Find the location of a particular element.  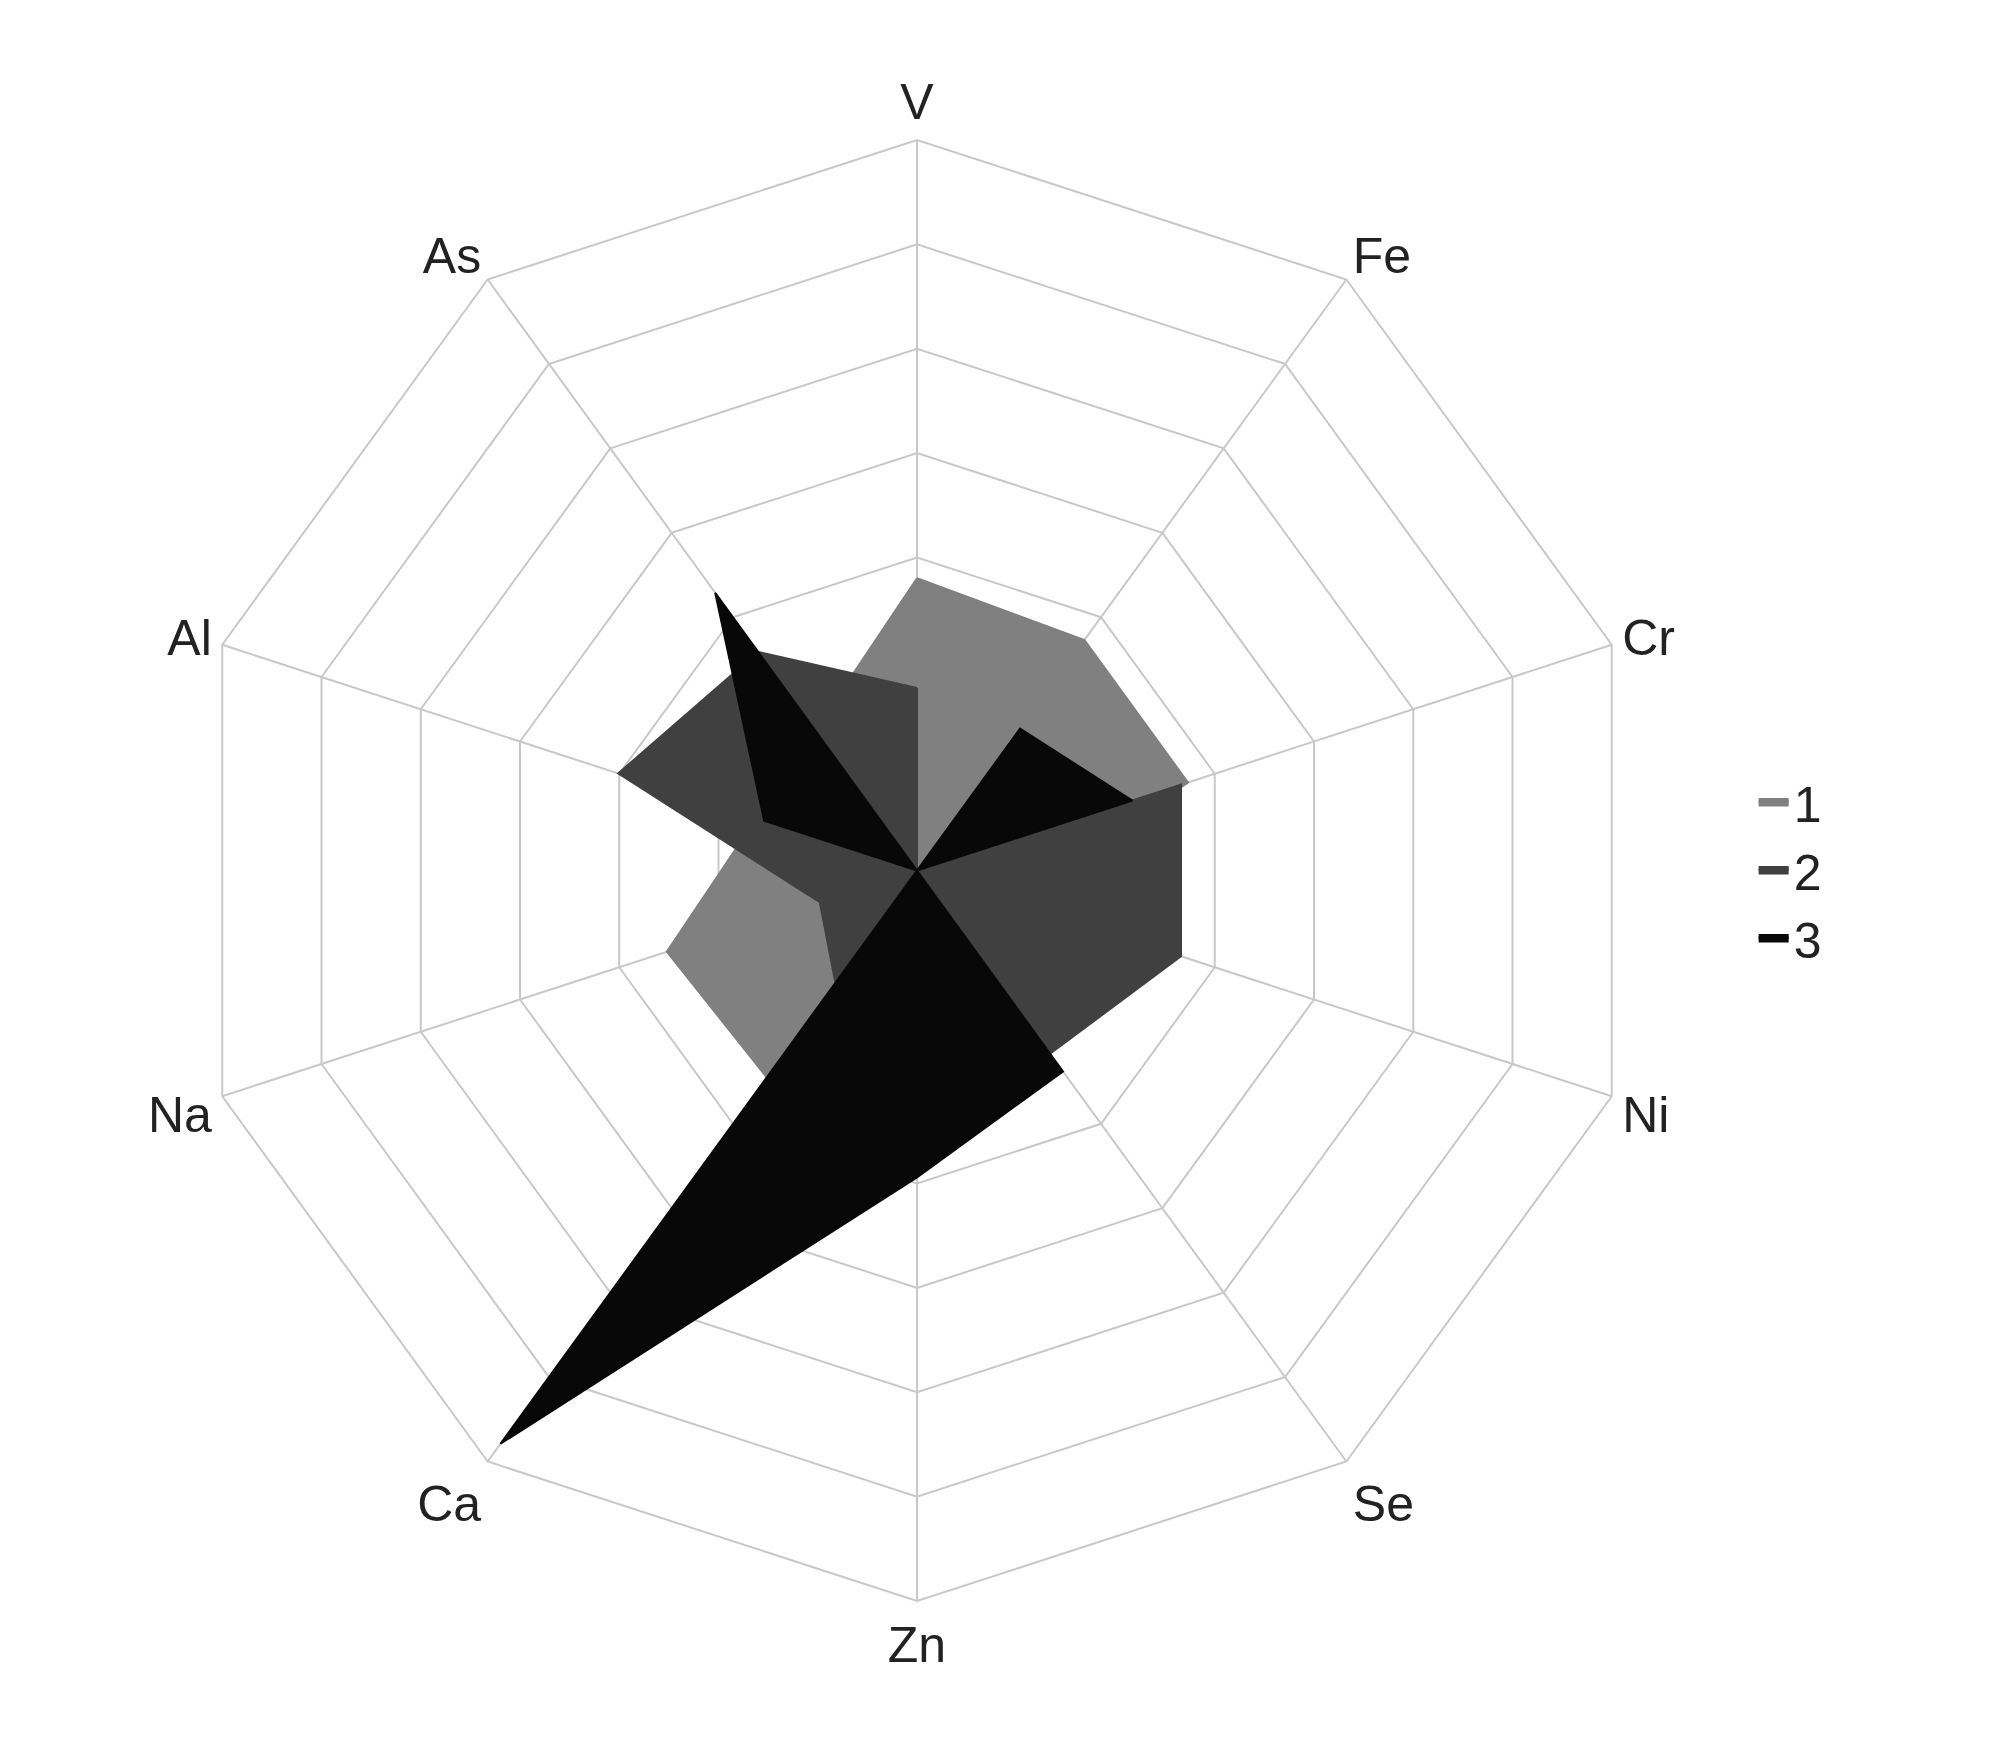

spoke-label: Na is located at coordinates (179, 1114).